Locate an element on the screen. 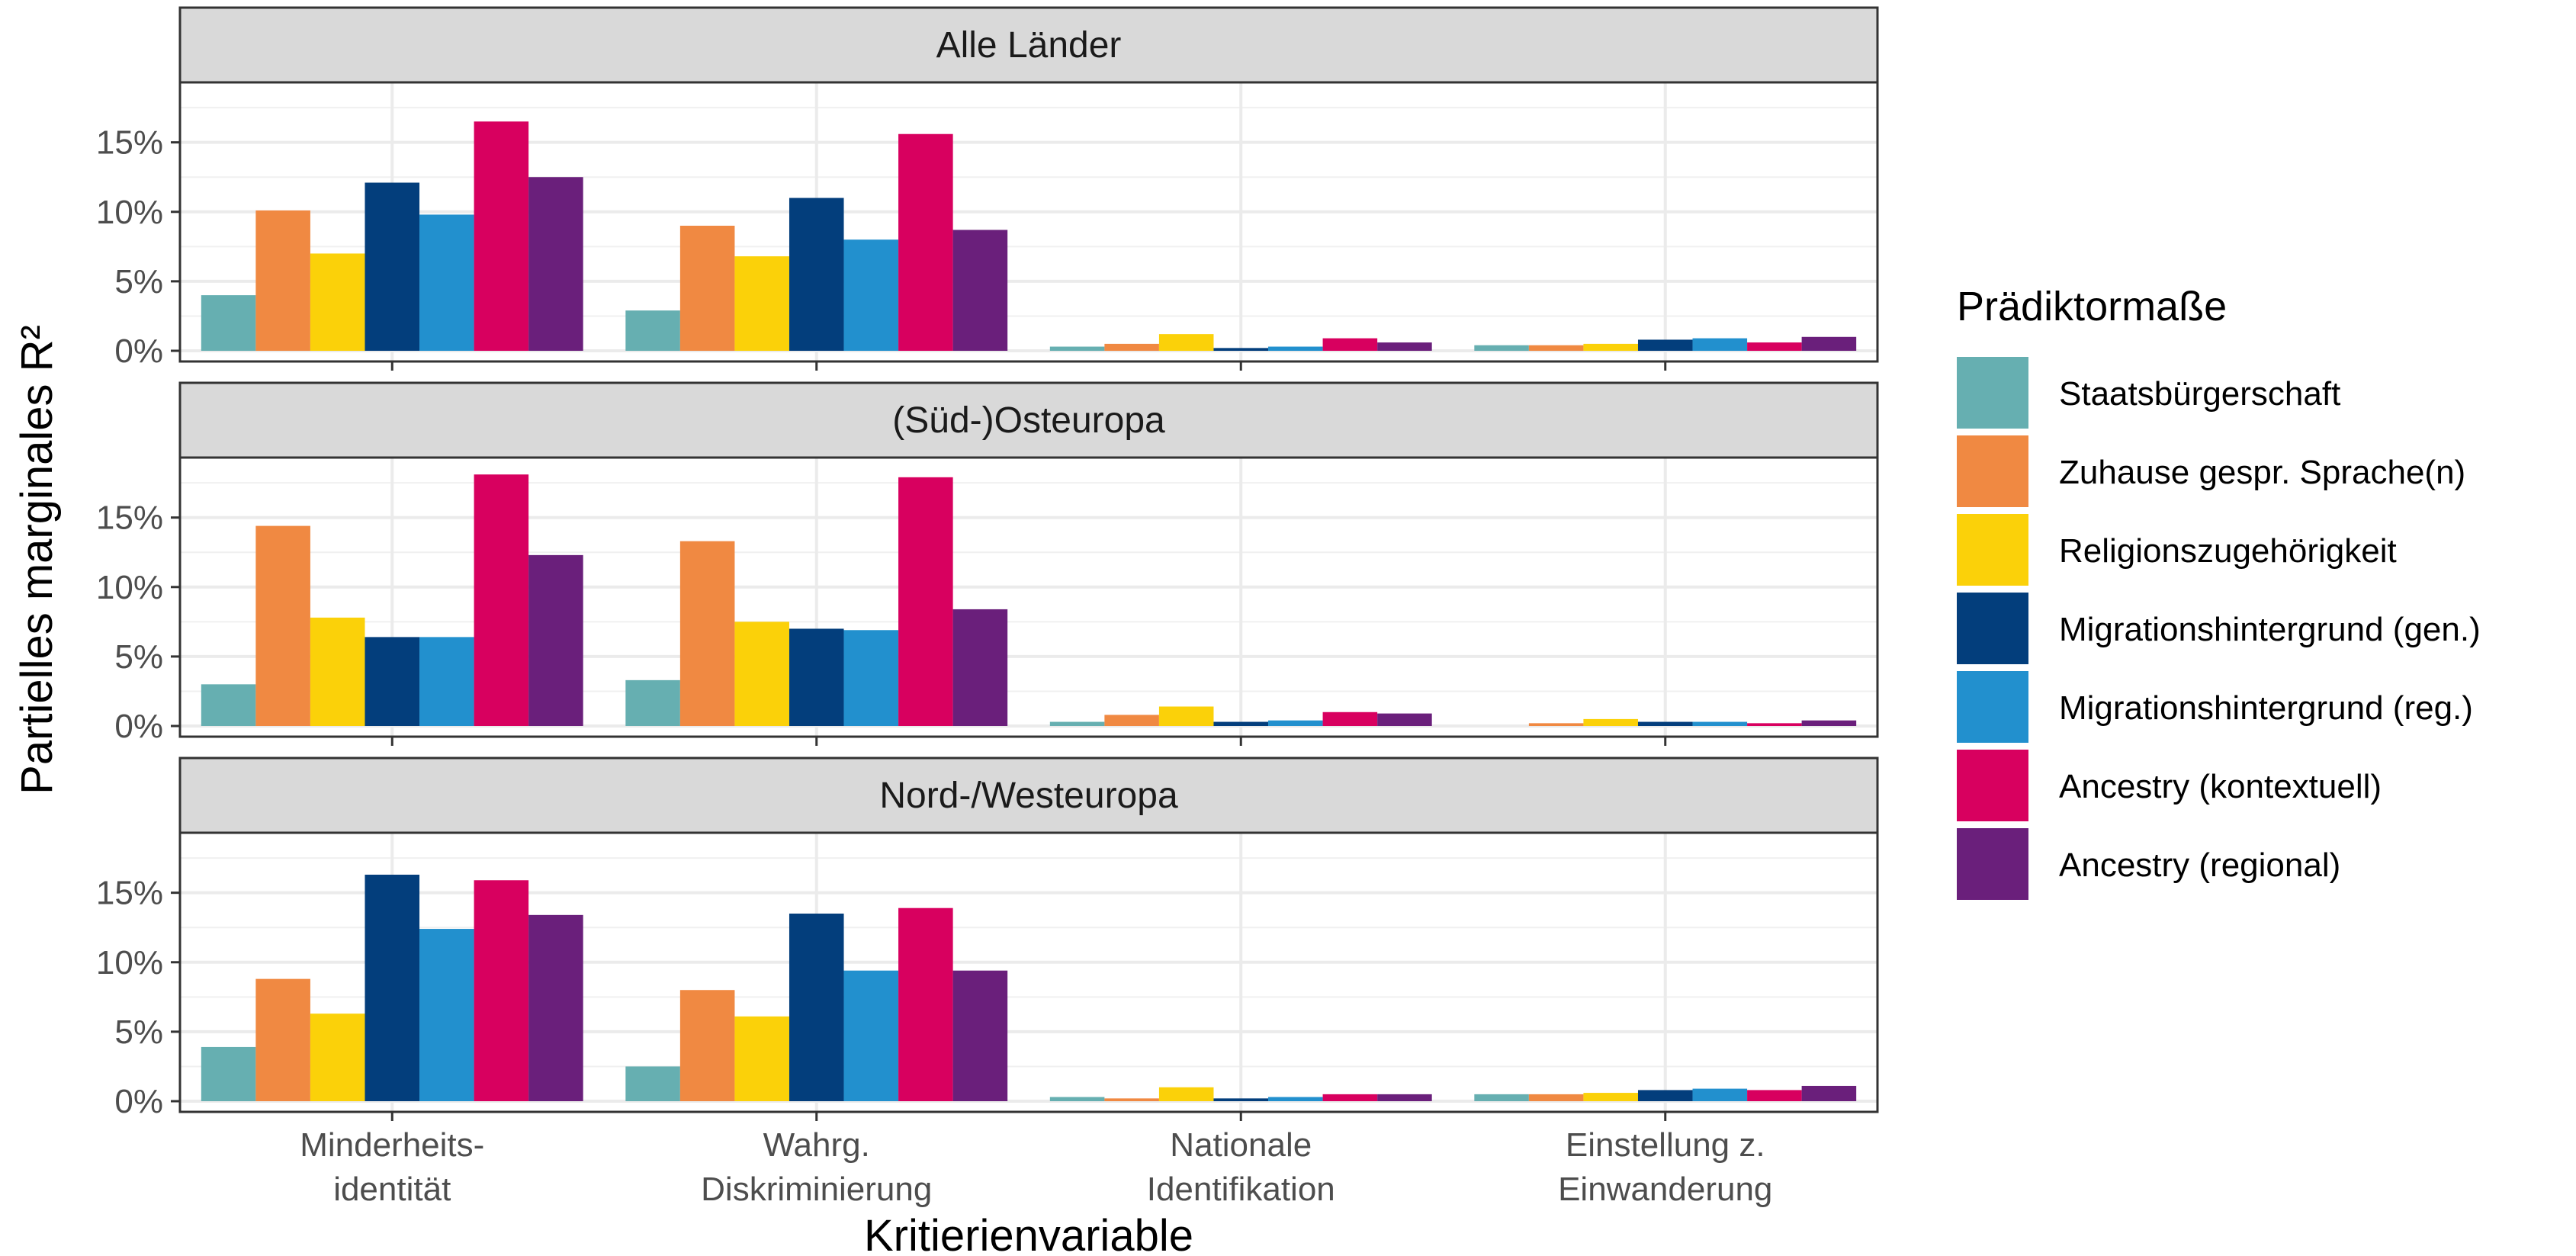  legend-label: Ancestry (regional) is located at coordinates (2199, 865).